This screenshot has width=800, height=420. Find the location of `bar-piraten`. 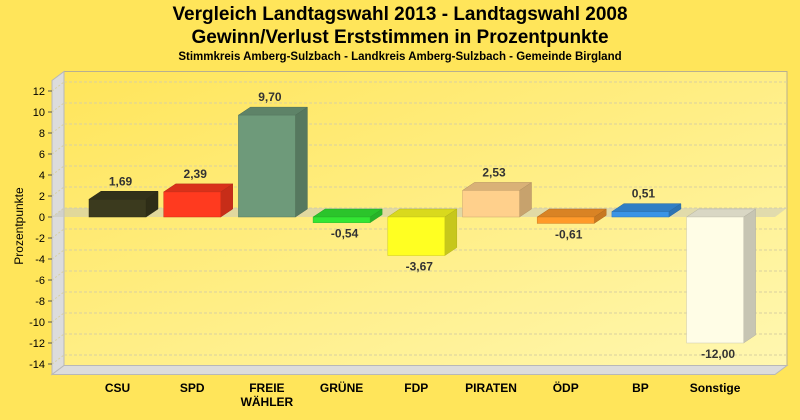

bar-piraten is located at coordinates (497, 199).